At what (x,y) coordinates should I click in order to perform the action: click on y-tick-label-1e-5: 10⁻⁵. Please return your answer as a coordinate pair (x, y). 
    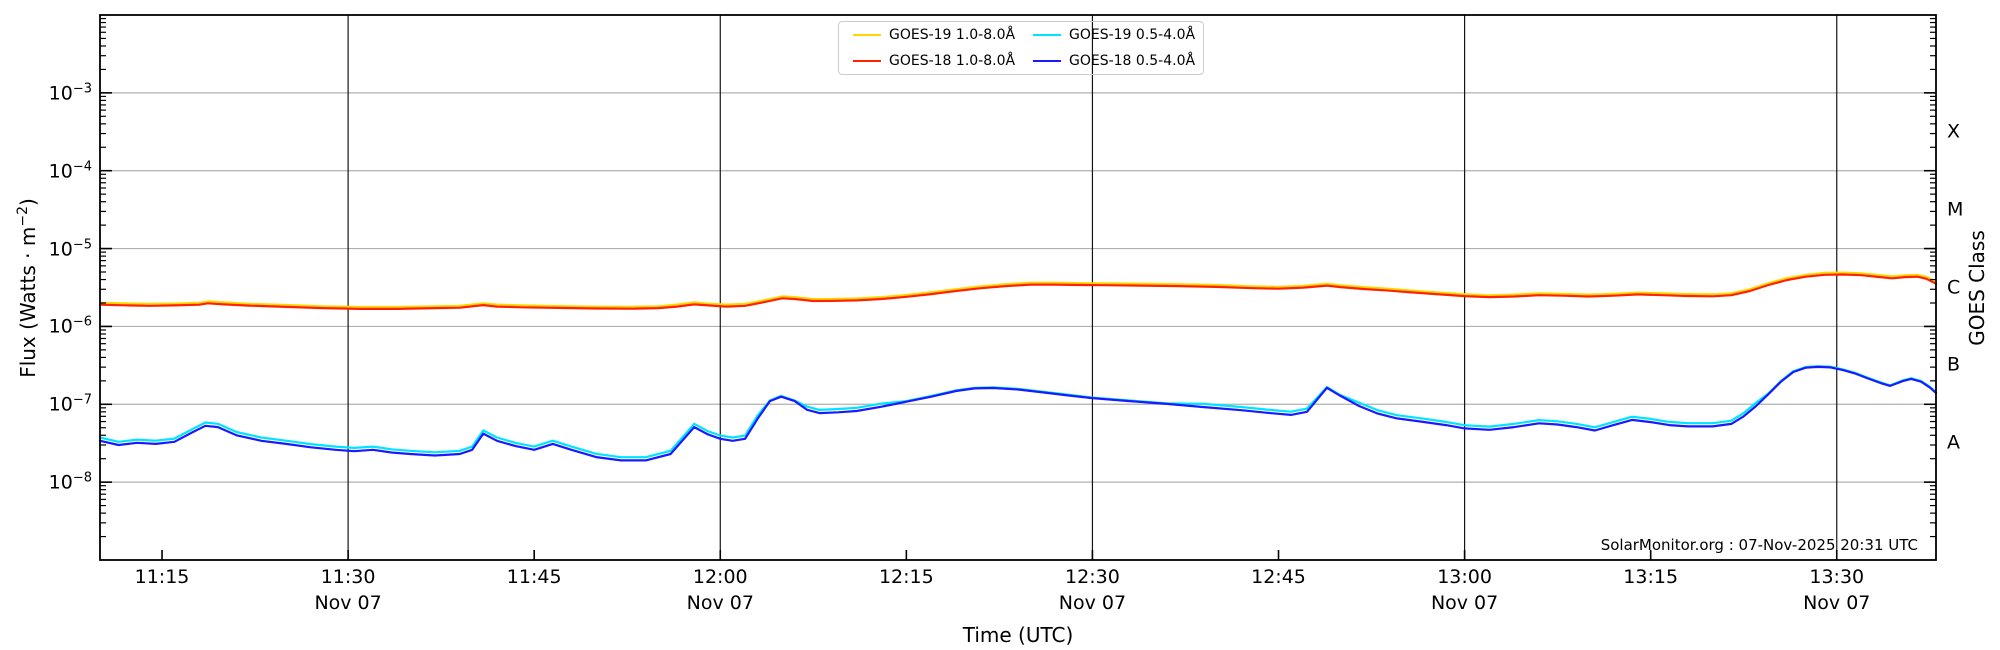
    Looking at the image, I should click on (70, 248).